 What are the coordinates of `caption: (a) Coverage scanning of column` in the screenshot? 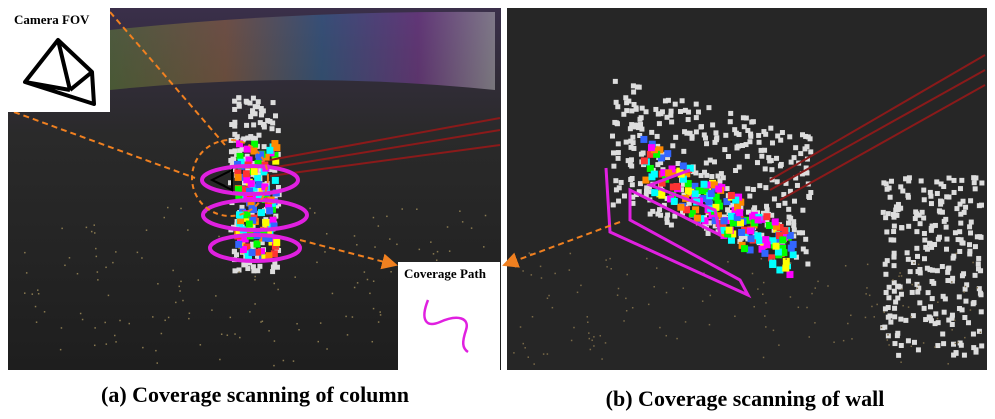 It's located at (255, 394).